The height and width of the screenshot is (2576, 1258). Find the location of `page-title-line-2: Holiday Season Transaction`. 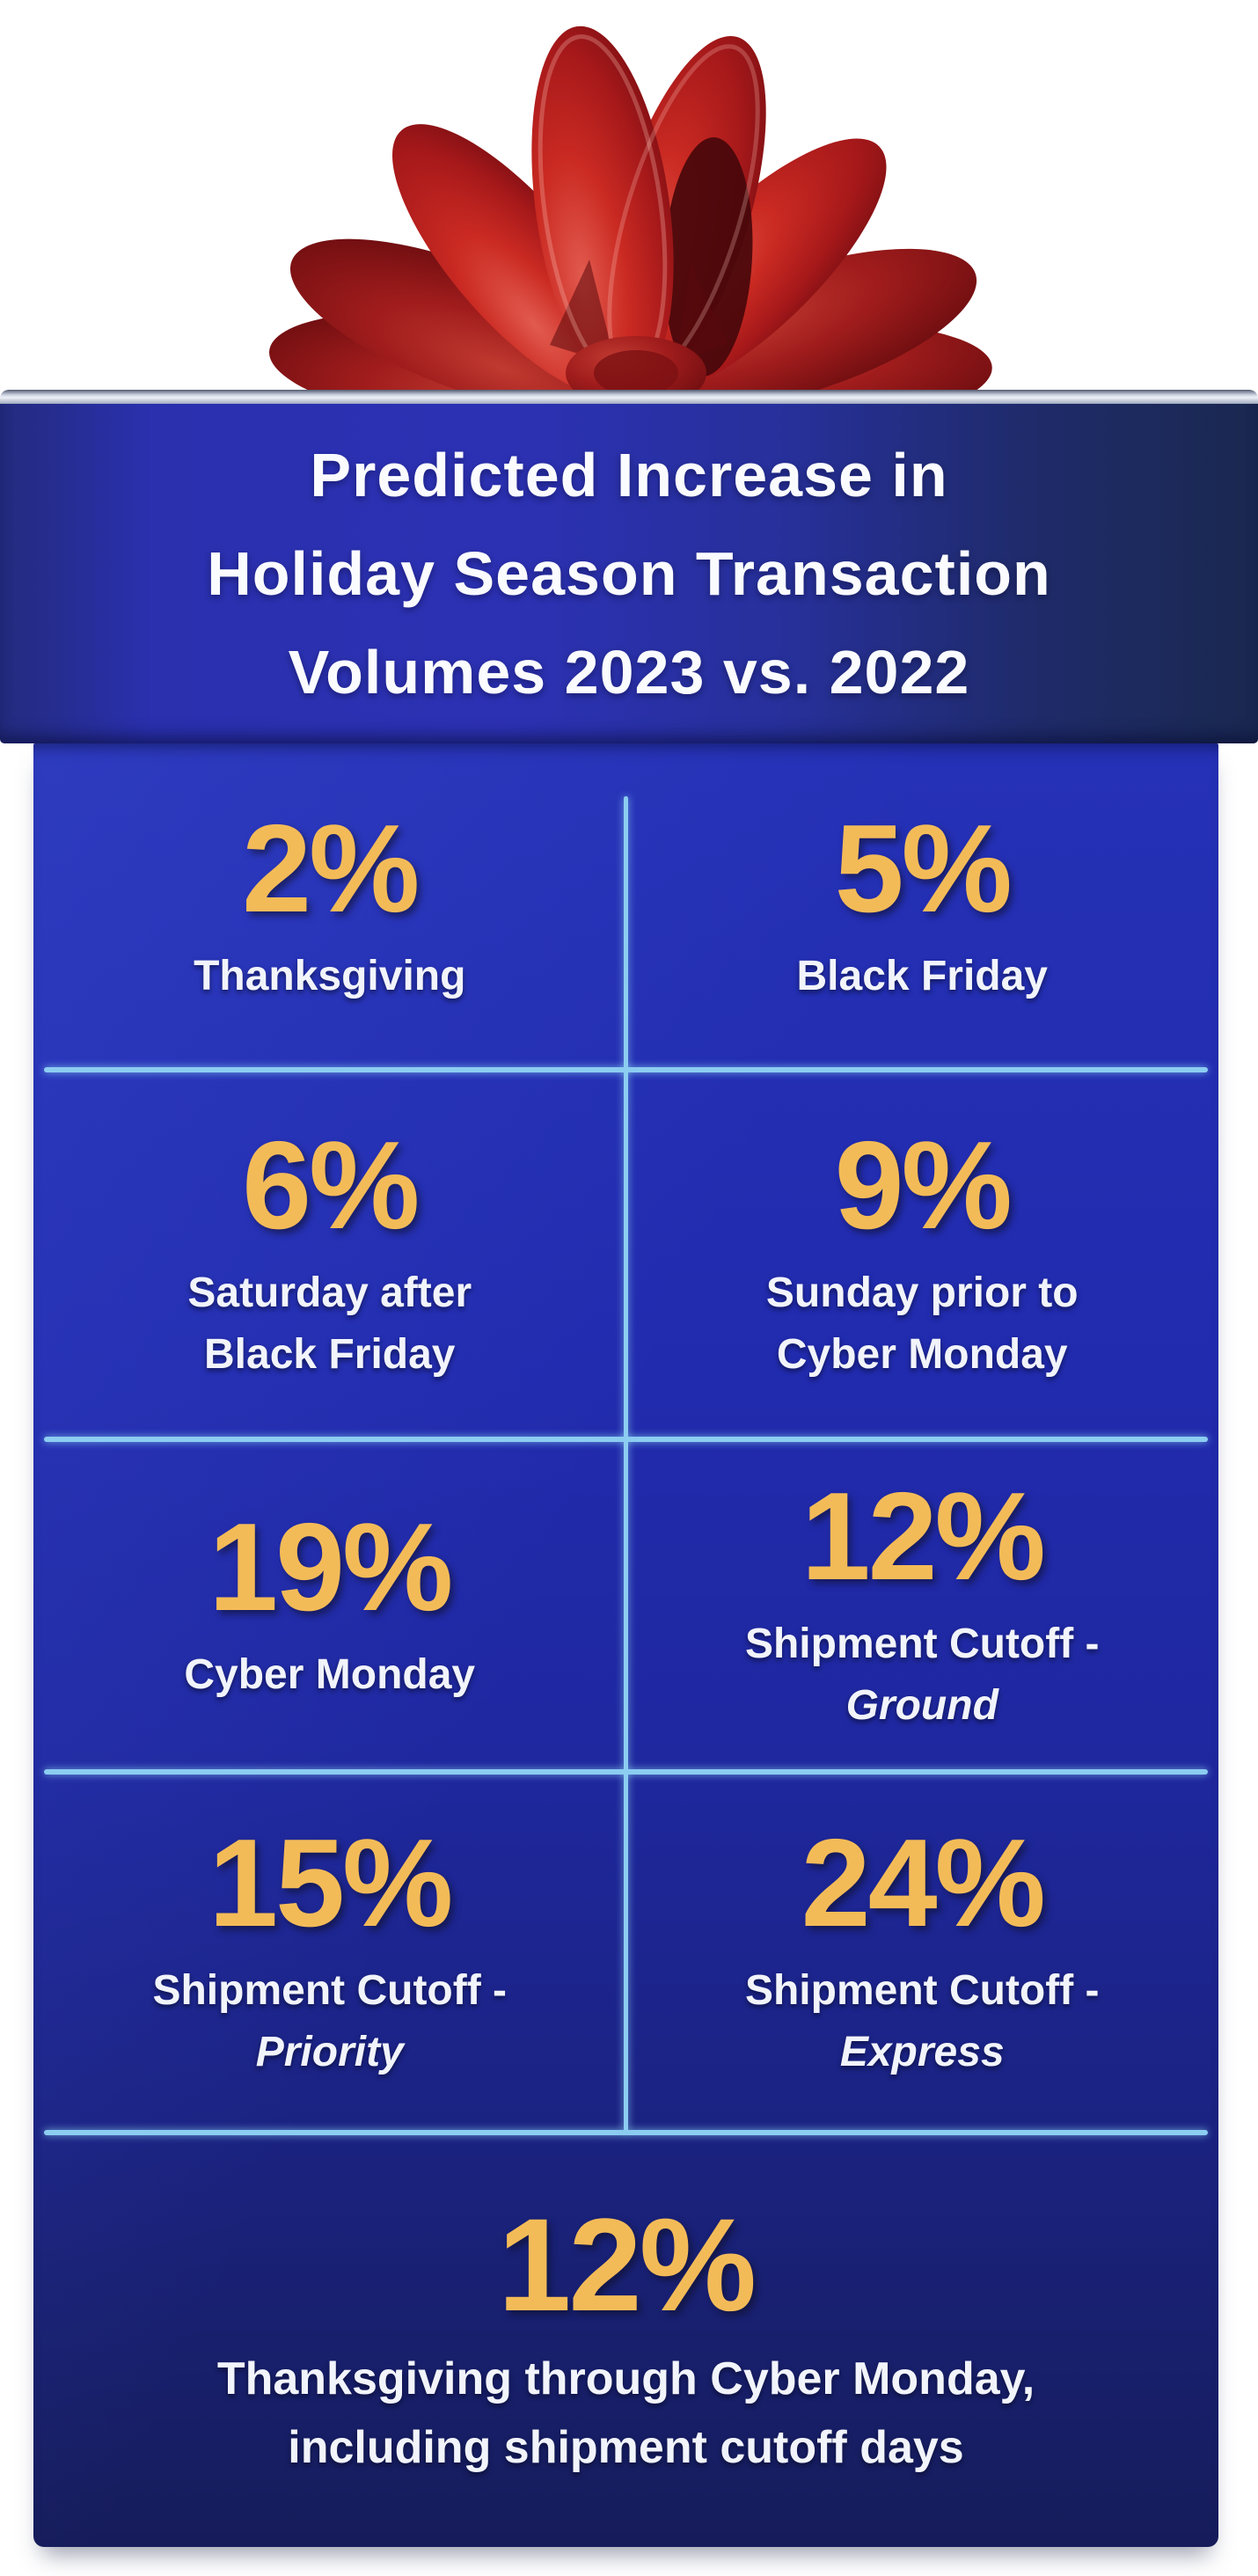

page-title-line-2: Holiday Season Transaction is located at coordinates (629, 573).